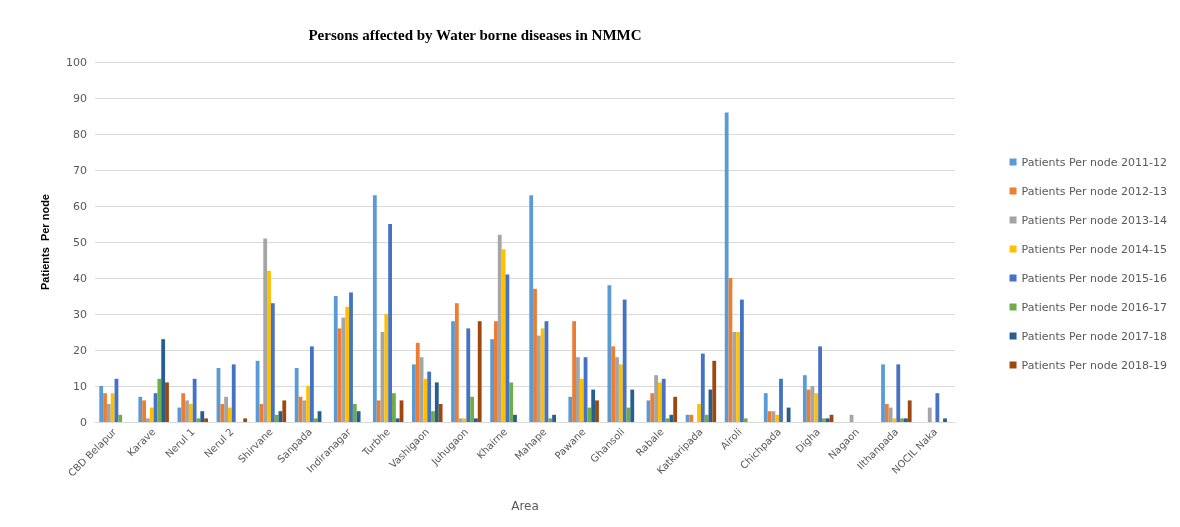  Describe the element at coordinates (1094, 162) in the screenshot. I see `legend-label: Patients Per node 2011-12` at that location.